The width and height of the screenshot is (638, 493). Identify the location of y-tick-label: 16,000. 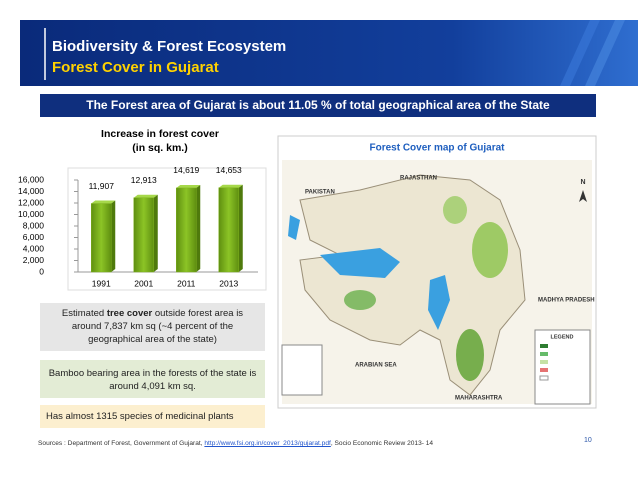
(31, 179).